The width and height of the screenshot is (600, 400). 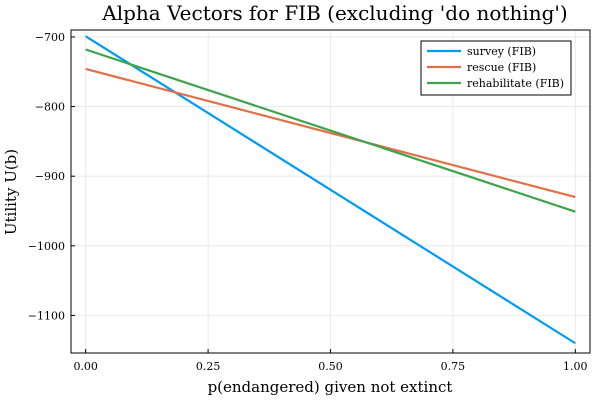 What do you see at coordinates (453, 366) in the screenshot?
I see `x-tick-label: 0.75` at bounding box center [453, 366].